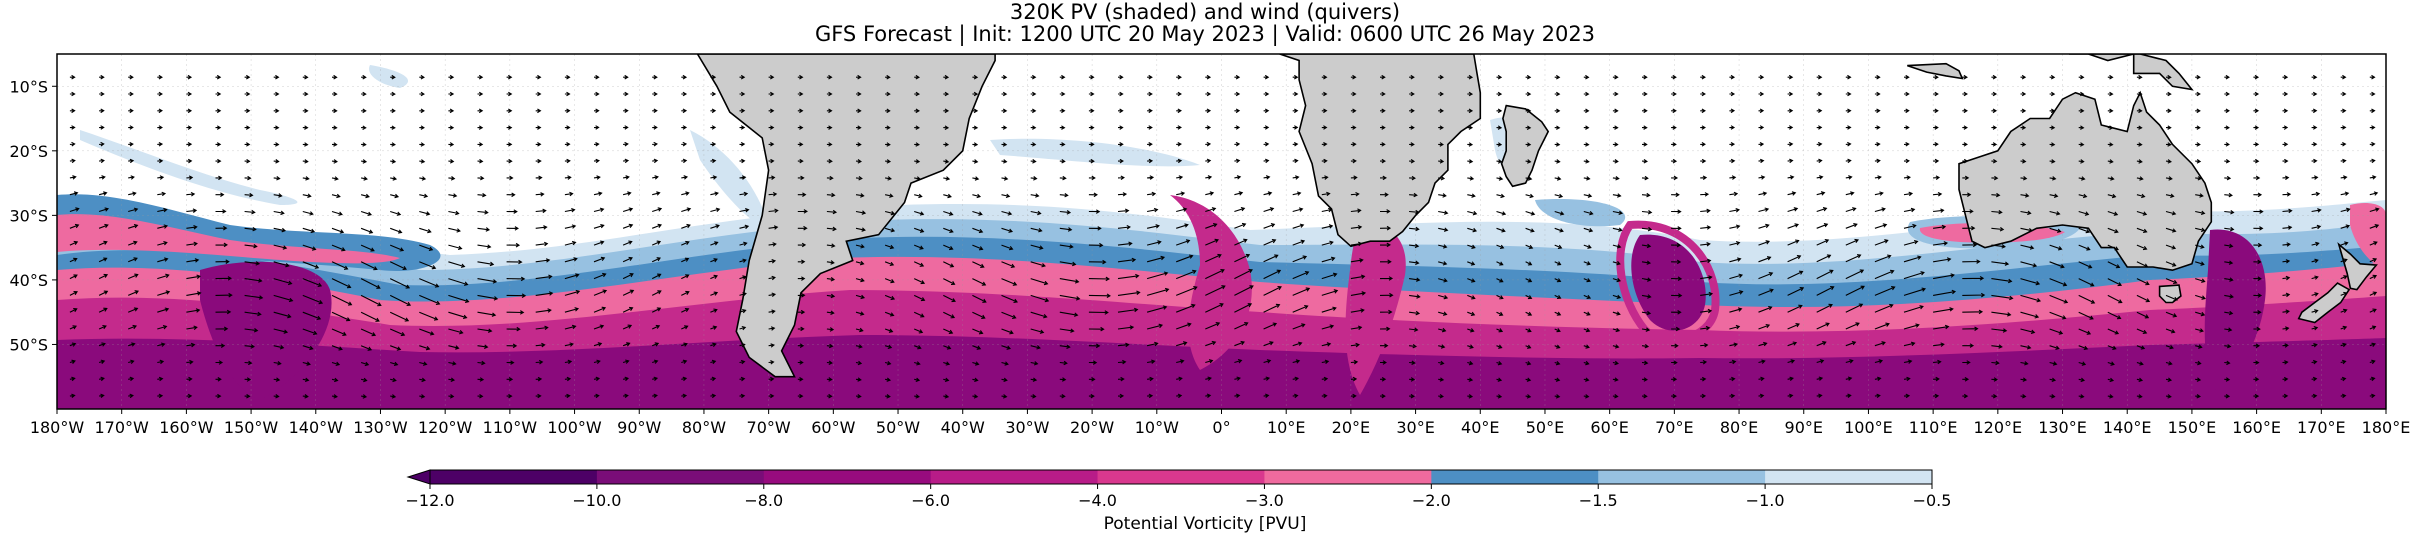 This screenshot has height=534, width=2410. Describe the element at coordinates (1525, 146) in the screenshot. I see `madagascar` at that location.